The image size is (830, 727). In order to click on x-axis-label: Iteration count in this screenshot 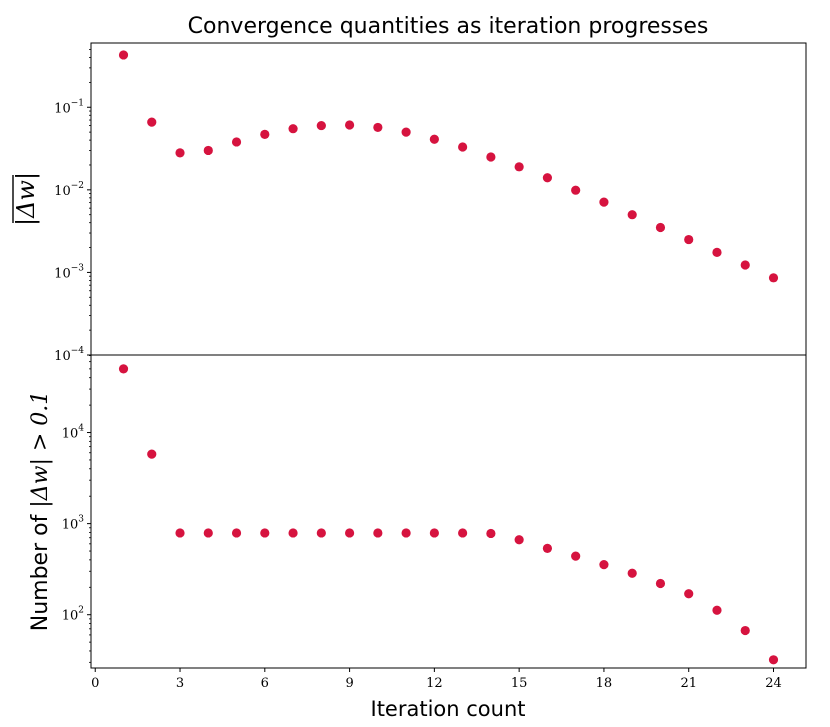, I will do `click(448, 709)`.